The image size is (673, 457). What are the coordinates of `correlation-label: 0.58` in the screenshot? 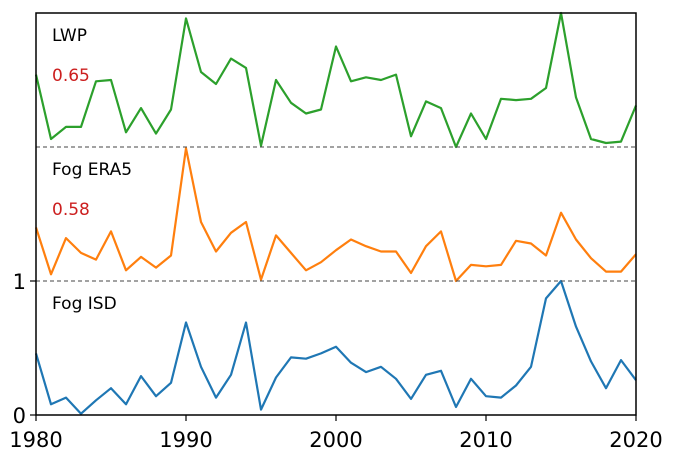 It's located at (71, 210).